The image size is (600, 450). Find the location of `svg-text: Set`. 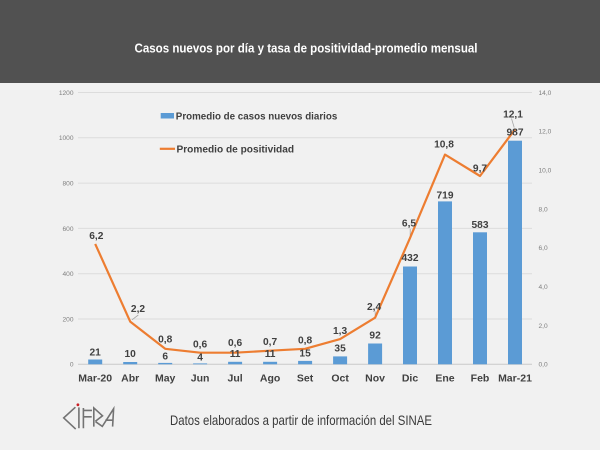

svg-text: Set is located at coordinates (305, 379).